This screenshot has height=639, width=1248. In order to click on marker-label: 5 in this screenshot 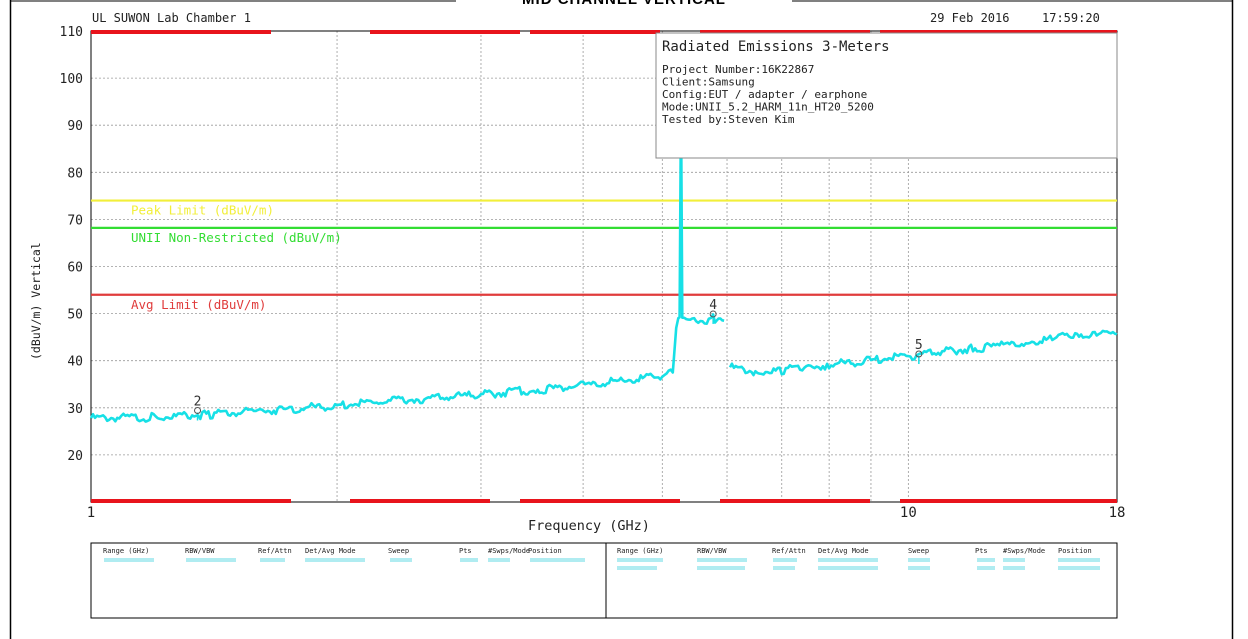, I will do `click(919, 345)`.